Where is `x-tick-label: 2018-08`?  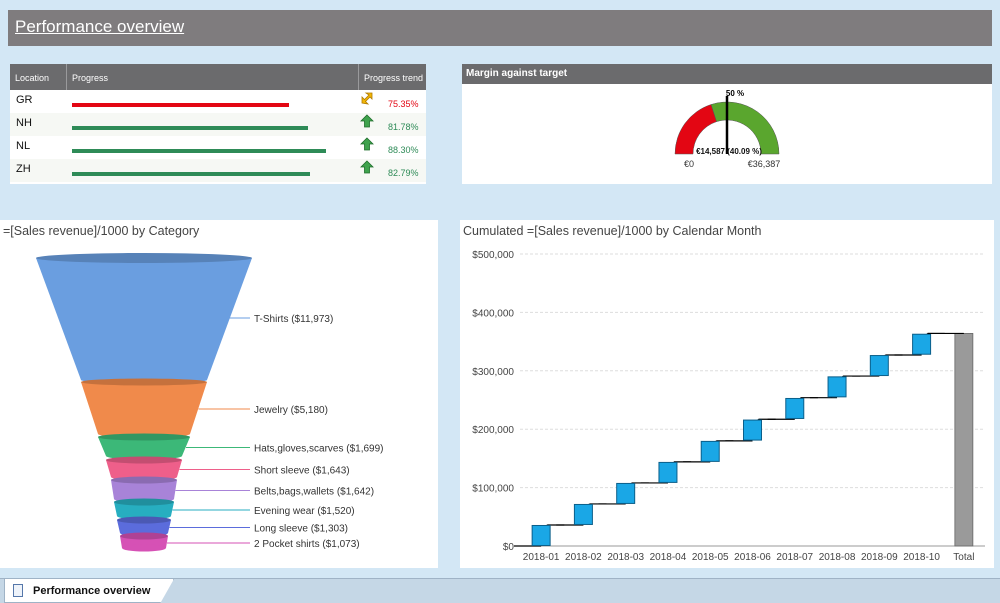 x-tick-label: 2018-08 is located at coordinates (837, 557).